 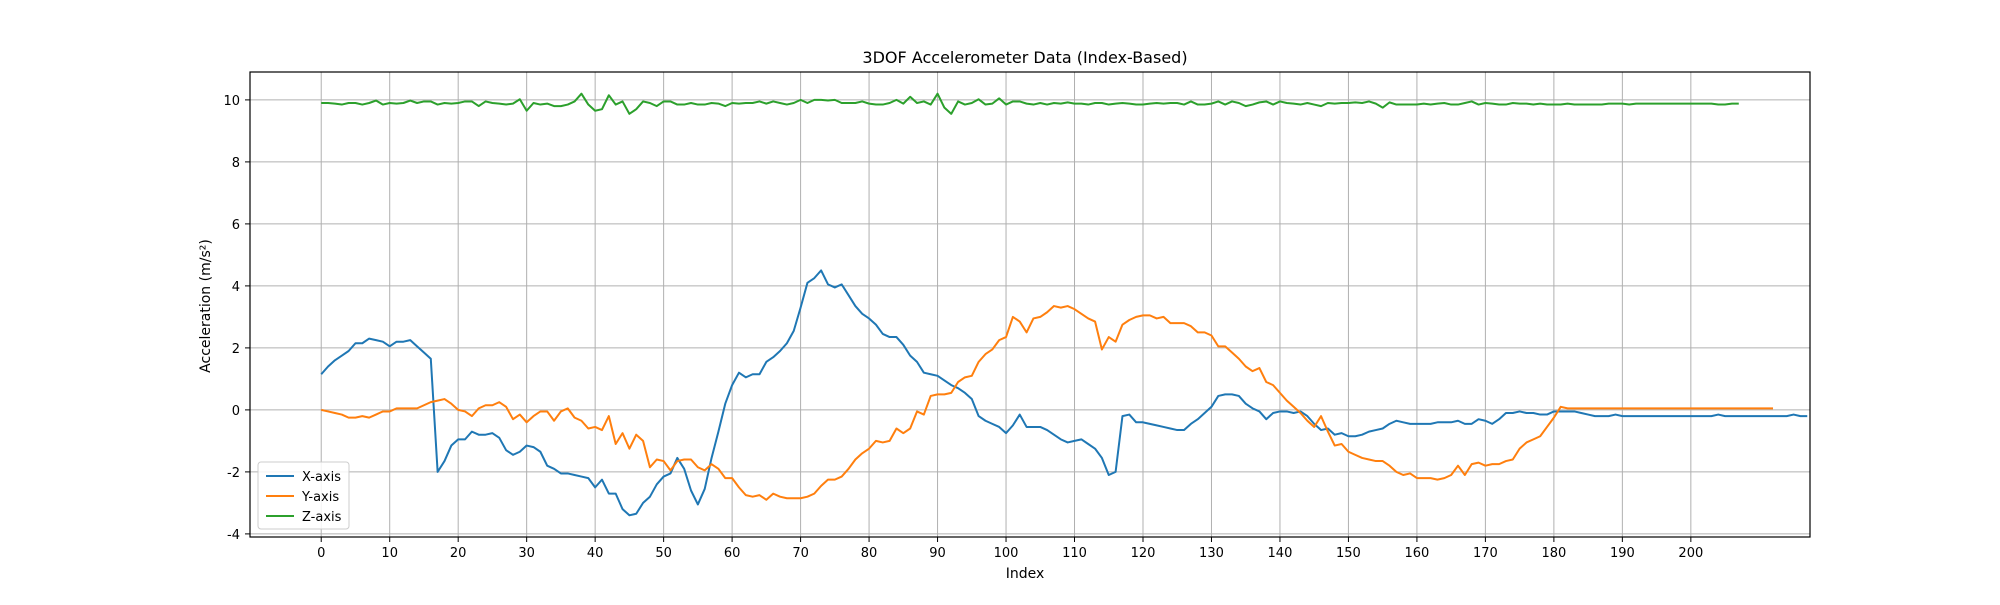 I want to click on y-tick-label: 8, so click(x=236, y=163).